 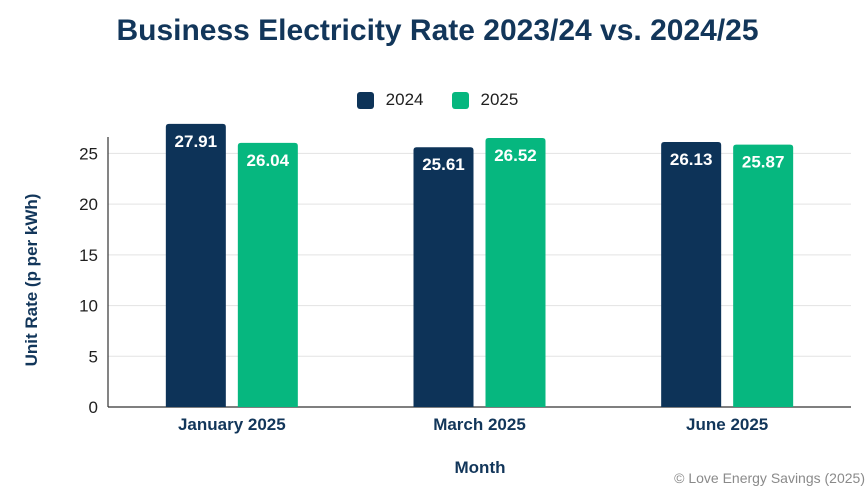 I want to click on data-label-2024-1: 25.61, so click(x=443, y=164).